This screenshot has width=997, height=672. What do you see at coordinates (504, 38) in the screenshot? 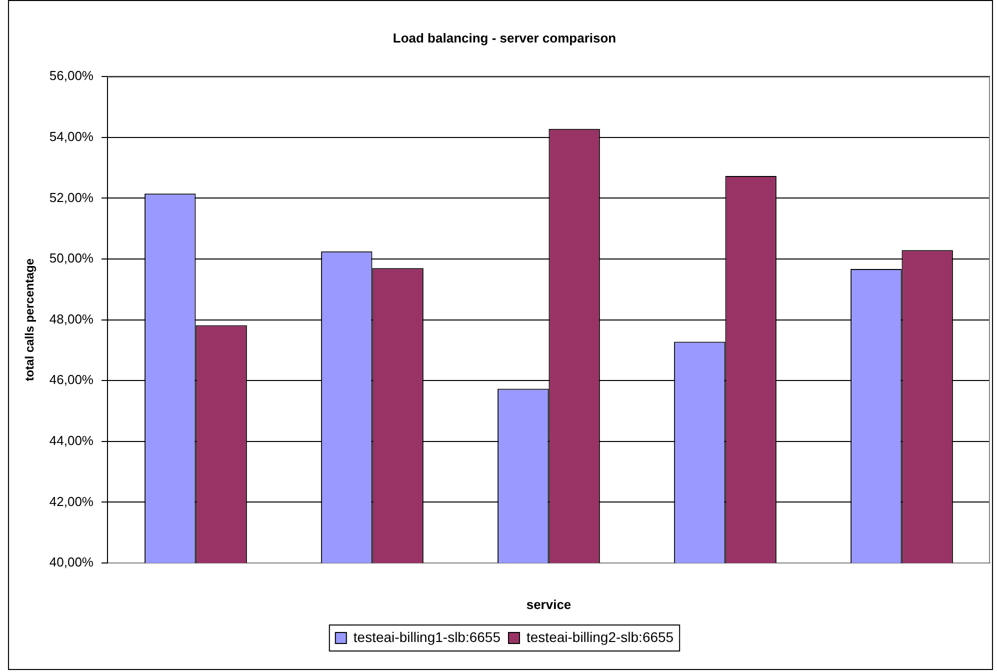
I see `chart-title: Load balancing - server comparison` at bounding box center [504, 38].